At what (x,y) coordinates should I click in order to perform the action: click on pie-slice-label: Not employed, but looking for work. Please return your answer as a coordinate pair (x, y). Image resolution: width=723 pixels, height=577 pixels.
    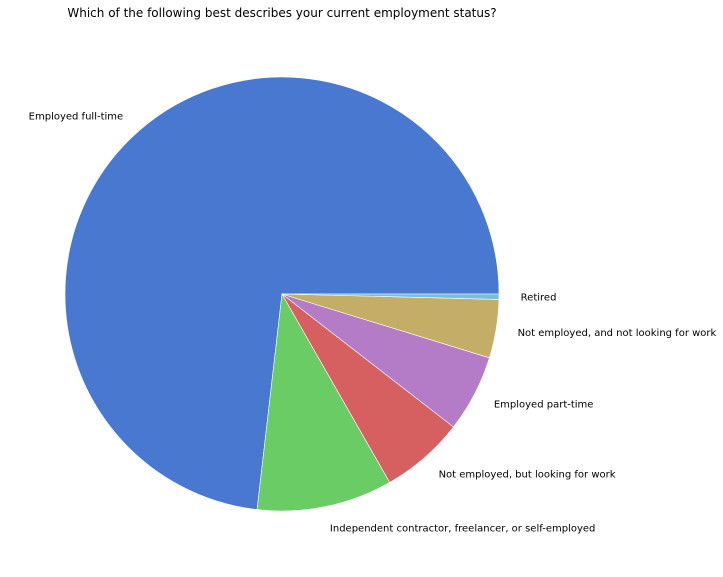
    Looking at the image, I should click on (527, 475).